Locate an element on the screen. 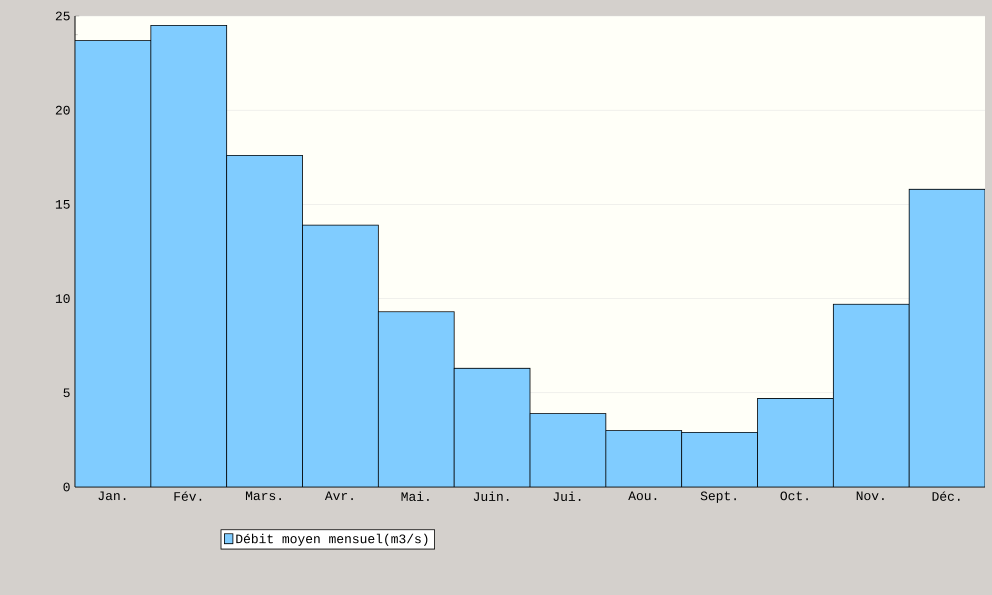  legend-label: Débit moyen mensuel(m3/s) is located at coordinates (332, 540).